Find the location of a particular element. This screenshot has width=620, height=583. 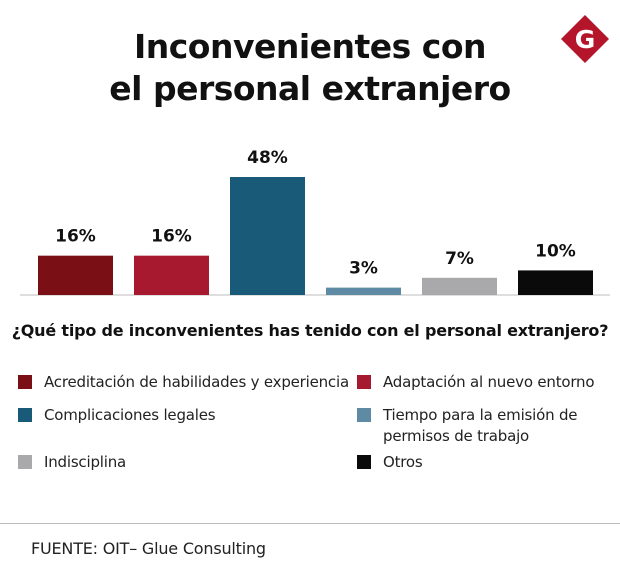

legend-label-6: Otros is located at coordinates (403, 462).